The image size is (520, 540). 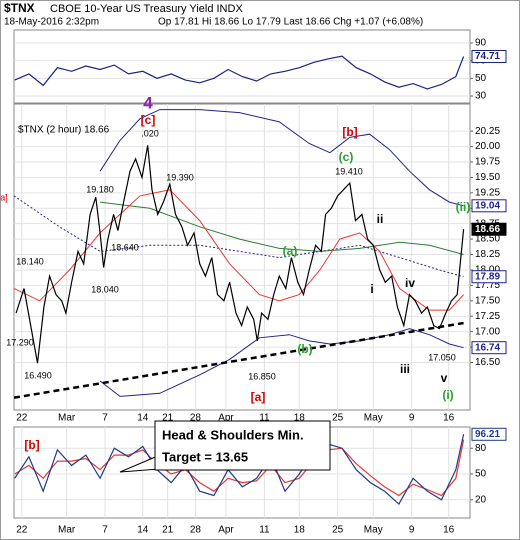 What do you see at coordinates (371, 289) in the screenshot?
I see `annotation: i` at bounding box center [371, 289].